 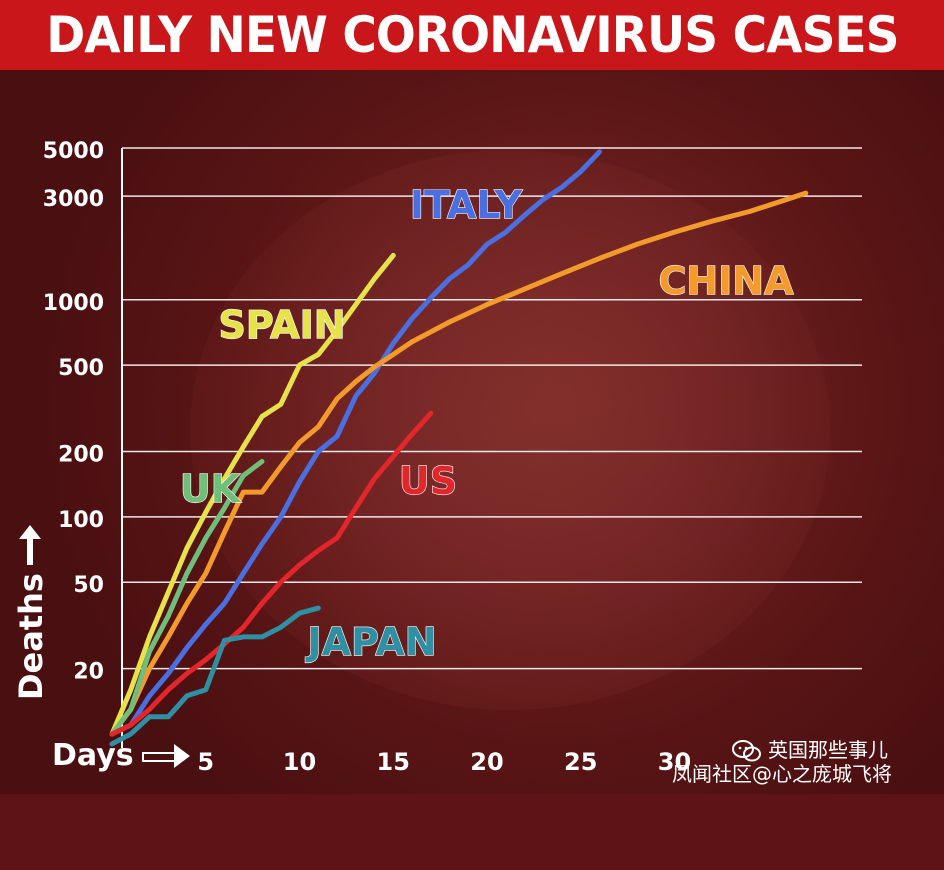 I want to click on y-tick-label-1000: 1000, so click(x=73, y=303).